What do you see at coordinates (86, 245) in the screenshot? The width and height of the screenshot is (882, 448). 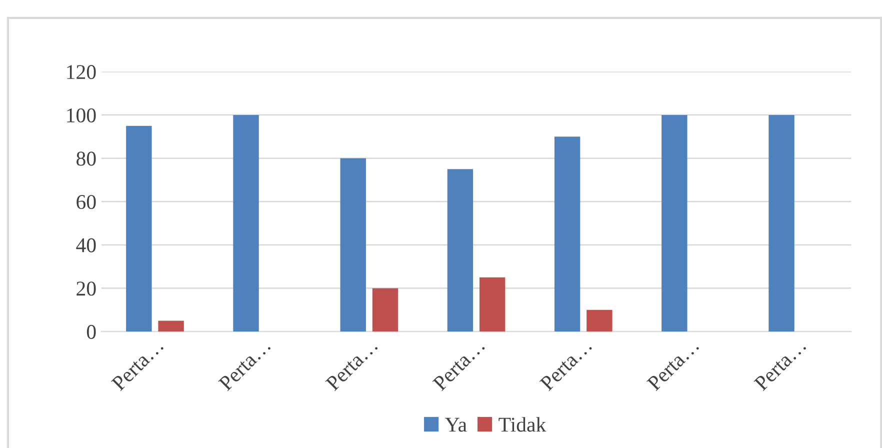 I see `y-tick-label: 40` at bounding box center [86, 245].